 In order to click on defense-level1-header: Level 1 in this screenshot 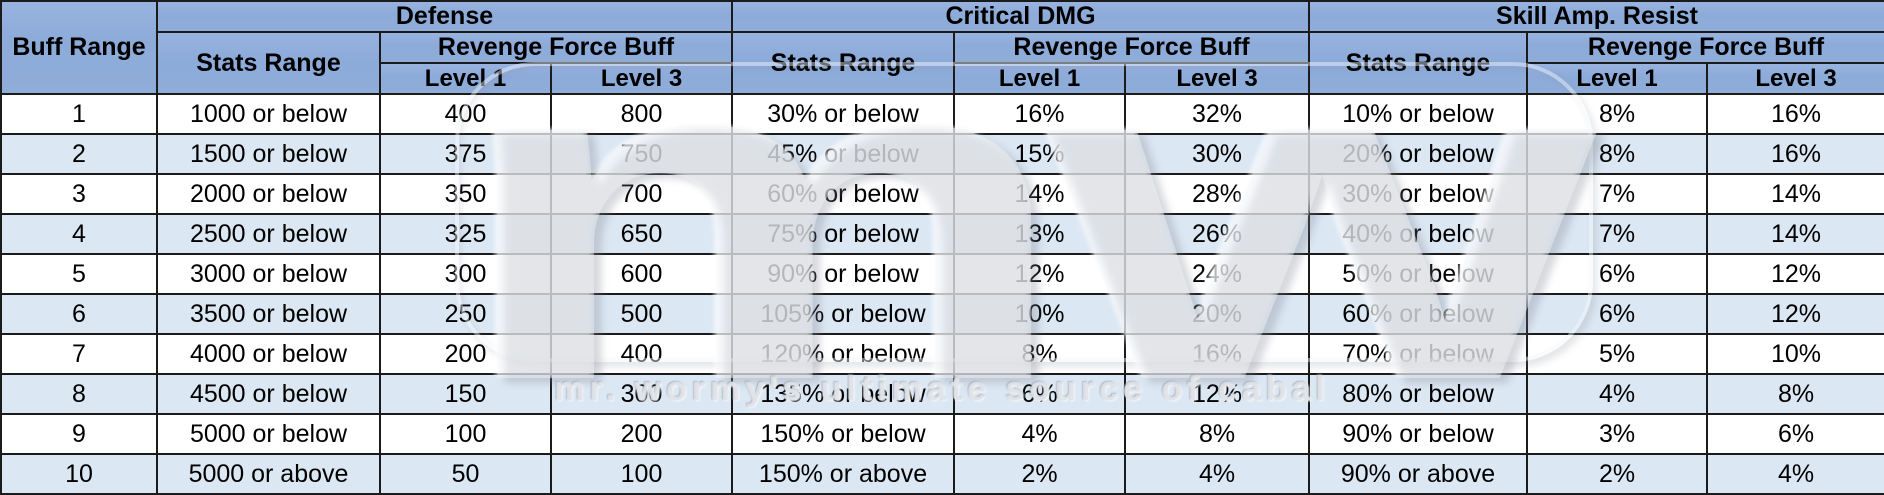, I will do `click(465, 78)`.